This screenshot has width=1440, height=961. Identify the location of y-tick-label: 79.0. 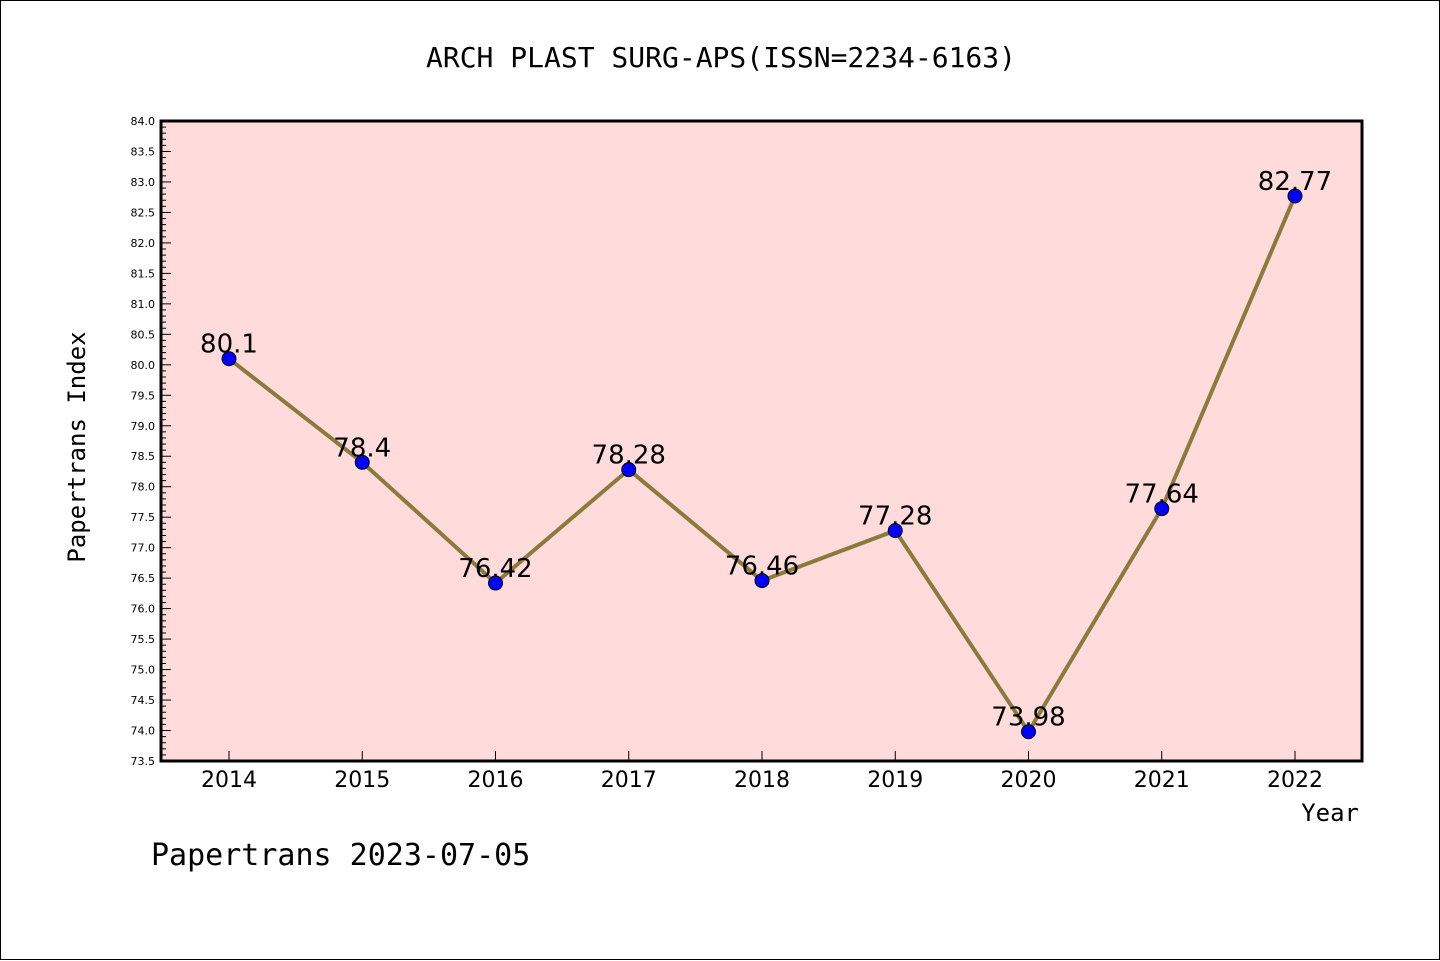
(143, 426).